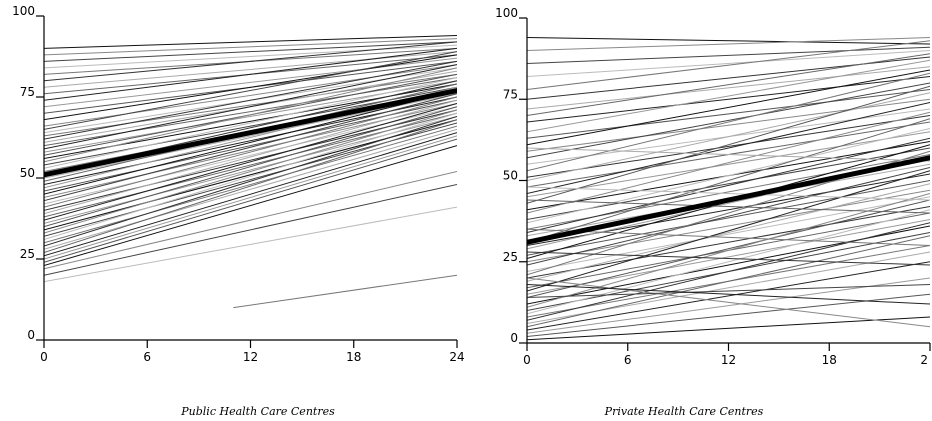 This screenshot has height=421, width=932. I want to click on public-x-tick-label: 18, so click(353, 357).